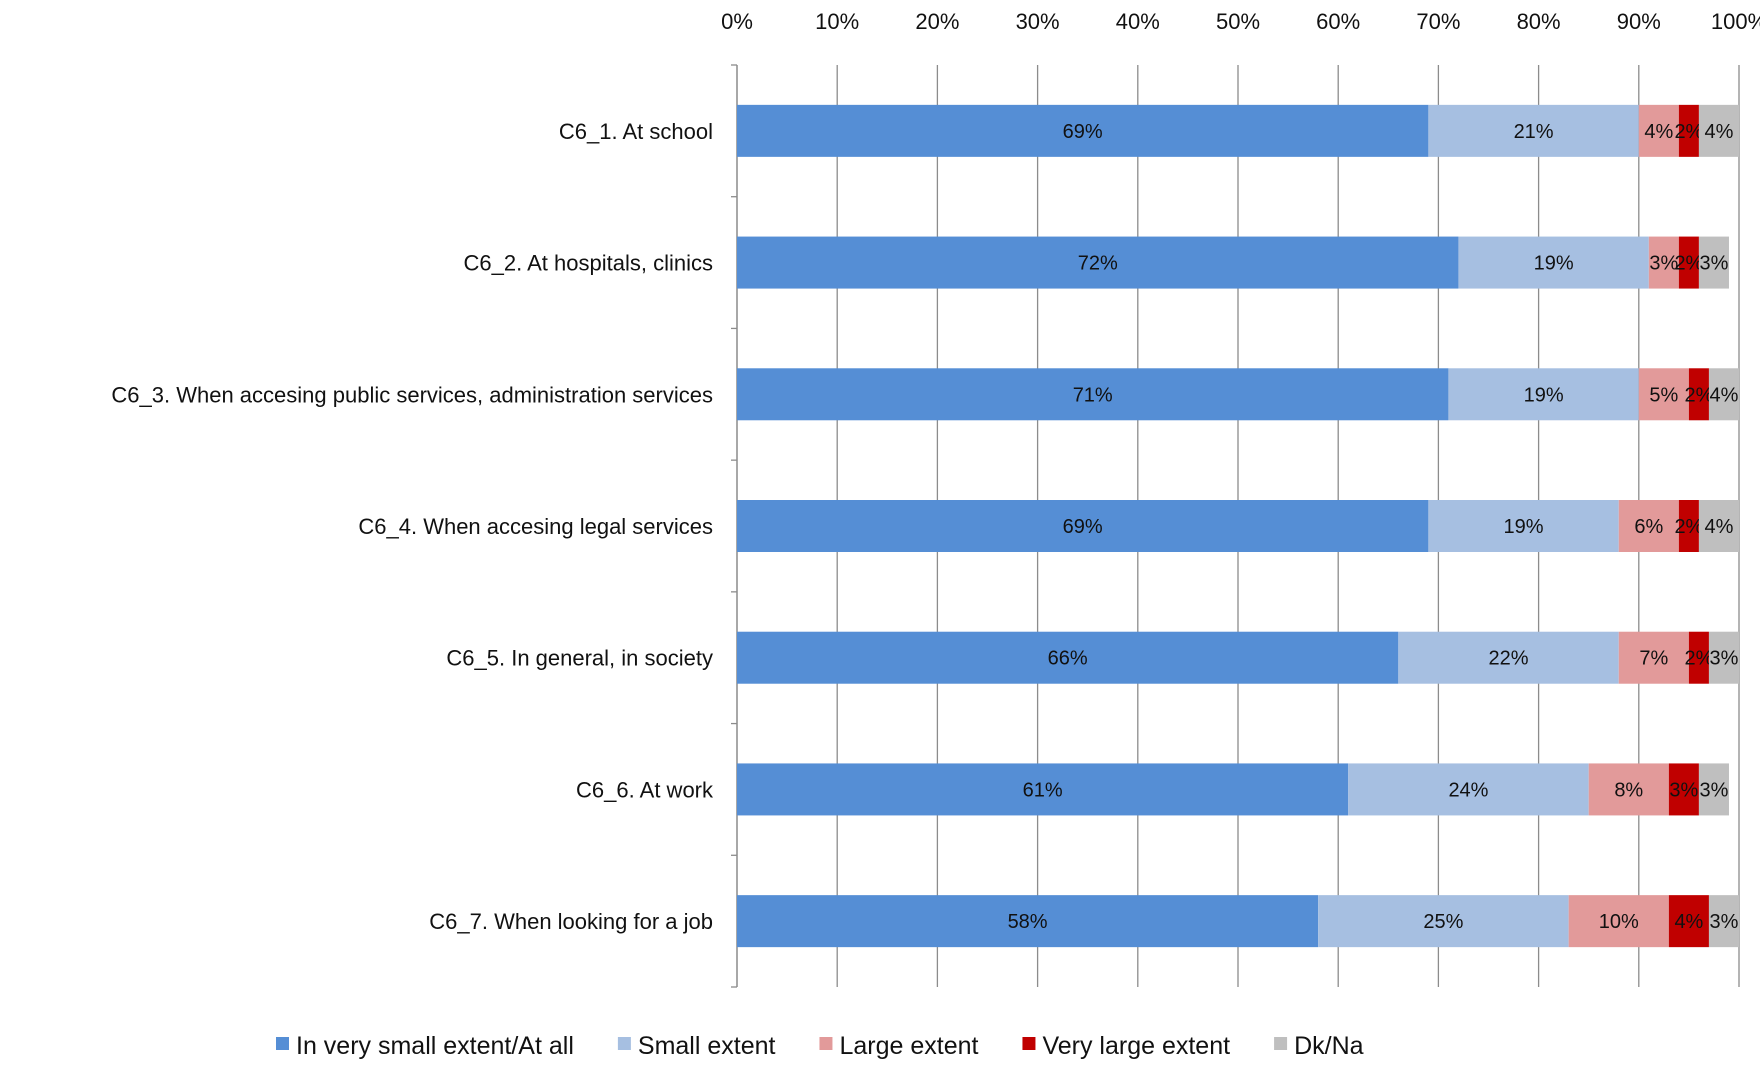  I want to click on data-label: 10%, so click(1619, 922).